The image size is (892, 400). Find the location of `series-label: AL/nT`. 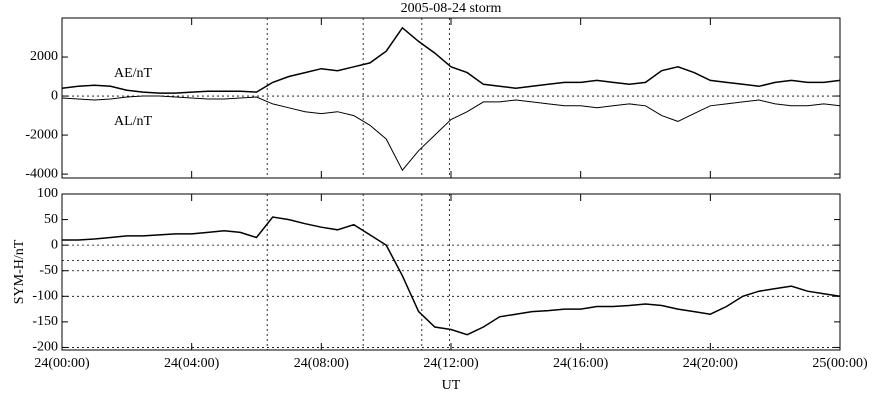

series-label: AL/nT is located at coordinates (133, 121).